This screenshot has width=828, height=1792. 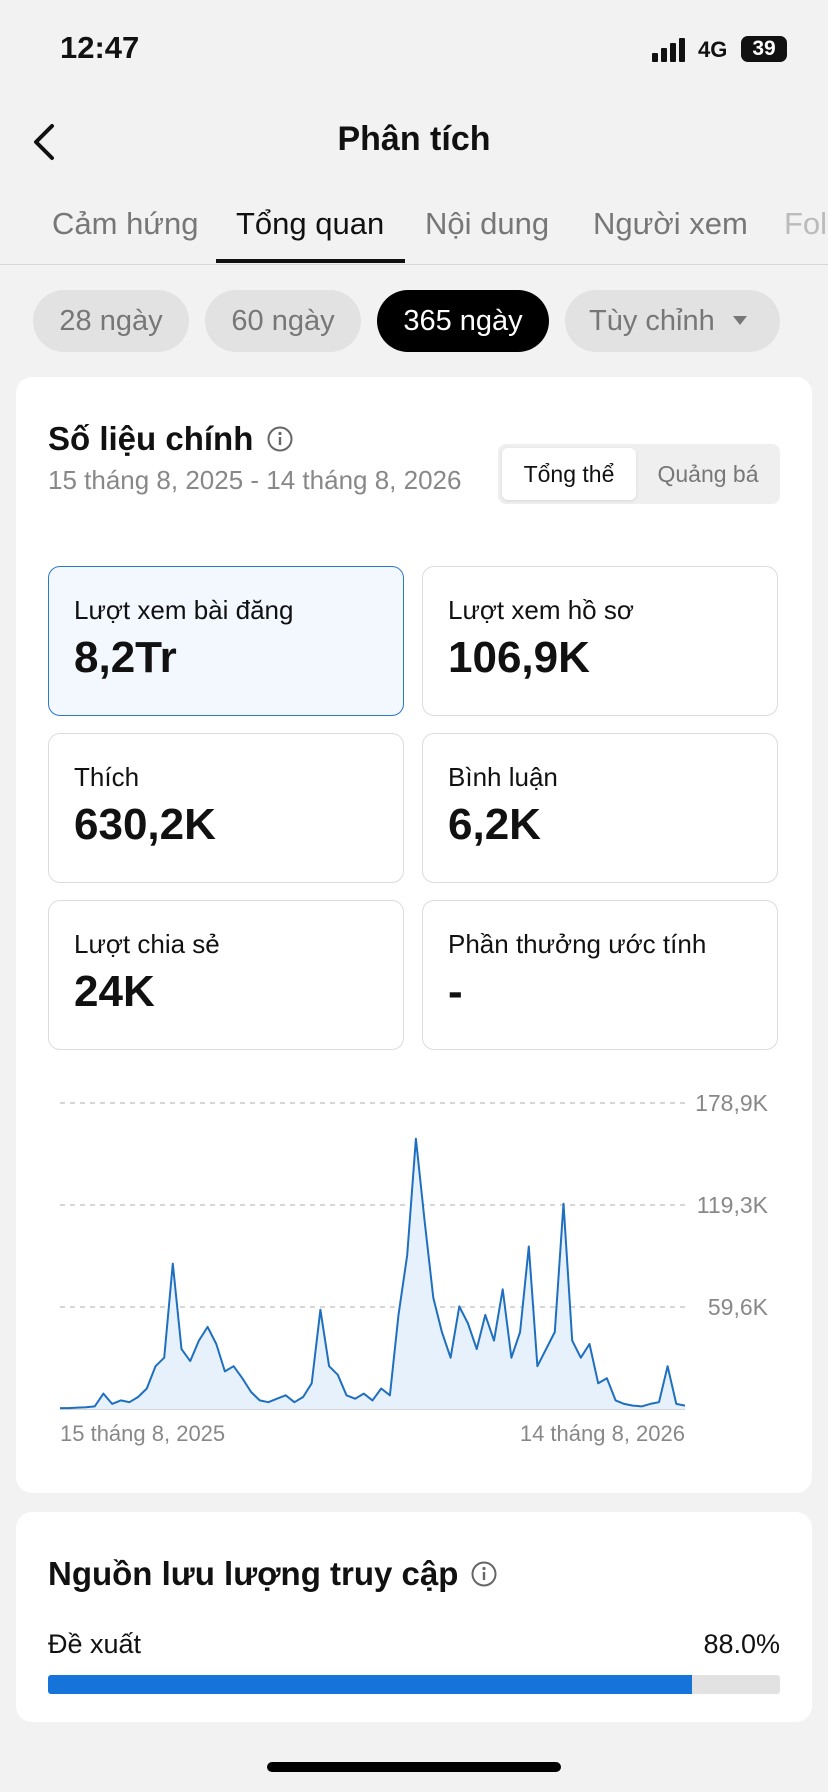 What do you see at coordinates (455, 991) in the screenshot?
I see `metric-value: -` at bounding box center [455, 991].